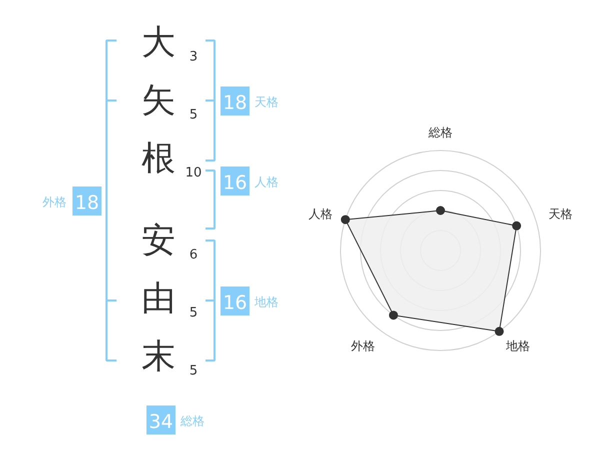 The height and width of the screenshot is (470, 600). What do you see at coordinates (159, 158) in the screenshot?
I see `category-label: 根` at bounding box center [159, 158].